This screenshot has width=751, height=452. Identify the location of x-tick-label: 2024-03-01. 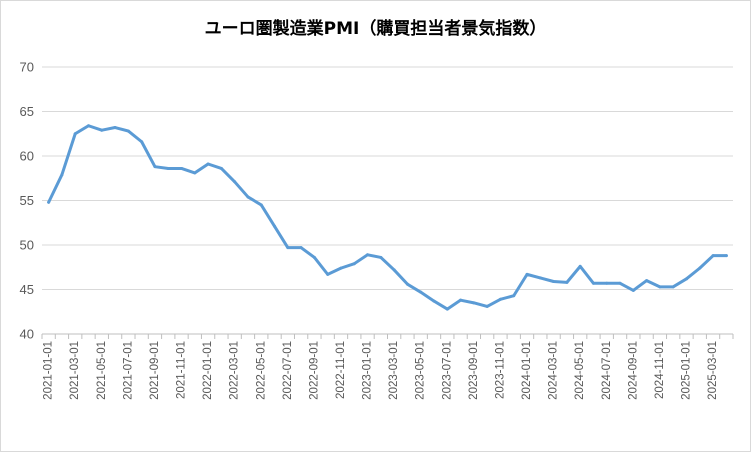
(554, 370).